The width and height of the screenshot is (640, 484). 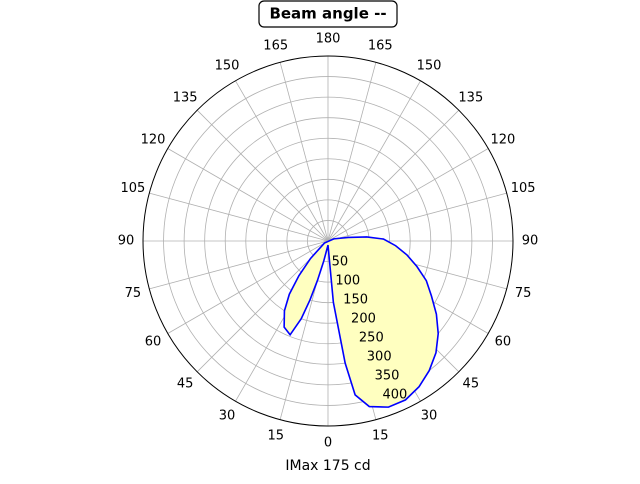 I want to click on series-area, so click(x=361, y=322).